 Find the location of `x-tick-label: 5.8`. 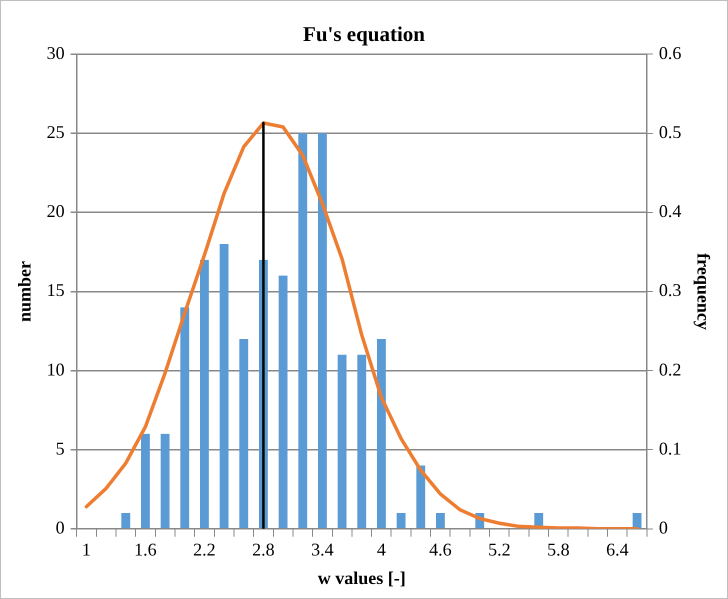

x-tick-label: 5.8 is located at coordinates (558, 549).